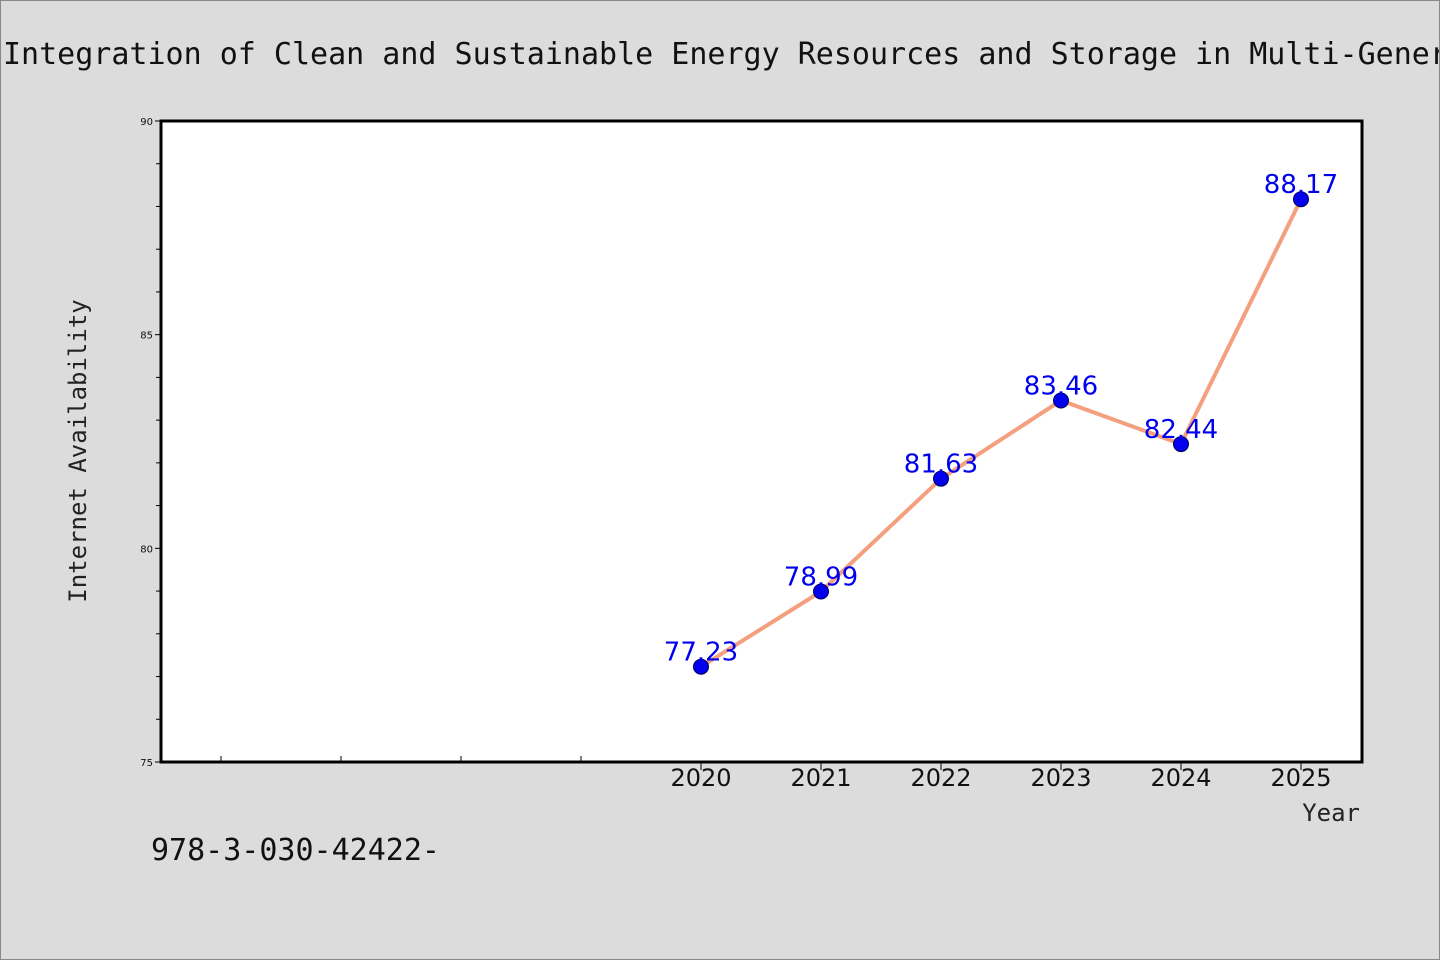 This screenshot has height=960, width=1440. What do you see at coordinates (295, 850) in the screenshot?
I see `footer-note: 978-3-030-42422-` at bounding box center [295, 850].